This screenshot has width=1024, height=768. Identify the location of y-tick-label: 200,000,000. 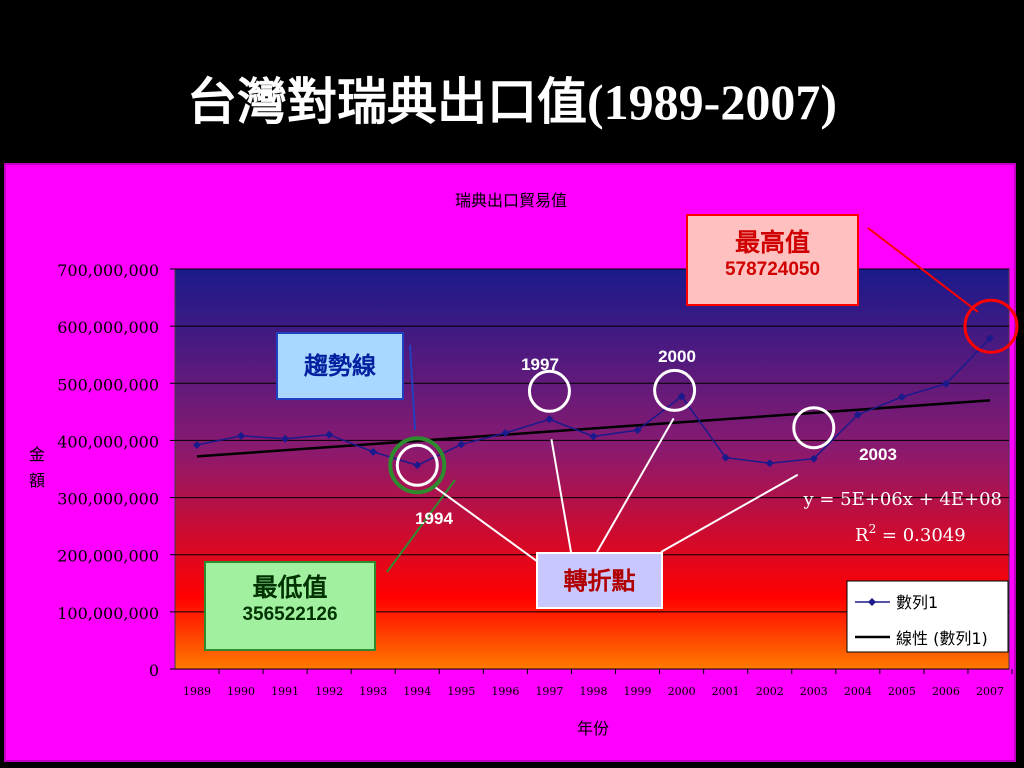
(108, 556).